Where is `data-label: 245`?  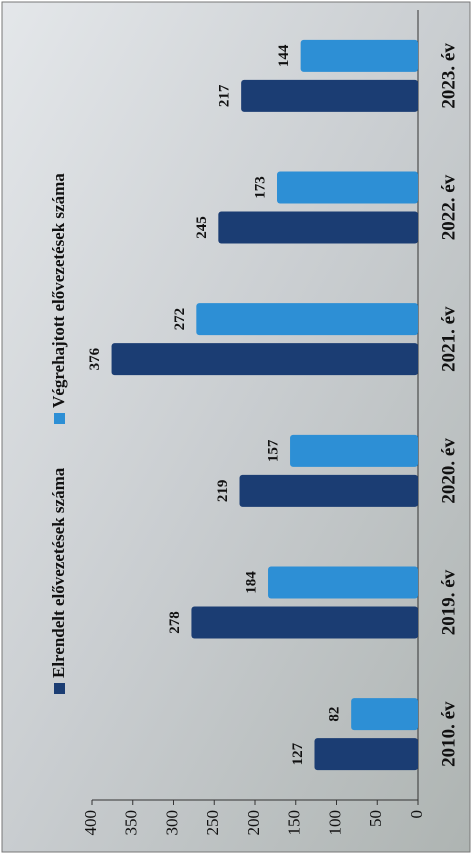 data-label: 245 is located at coordinates (202, 227).